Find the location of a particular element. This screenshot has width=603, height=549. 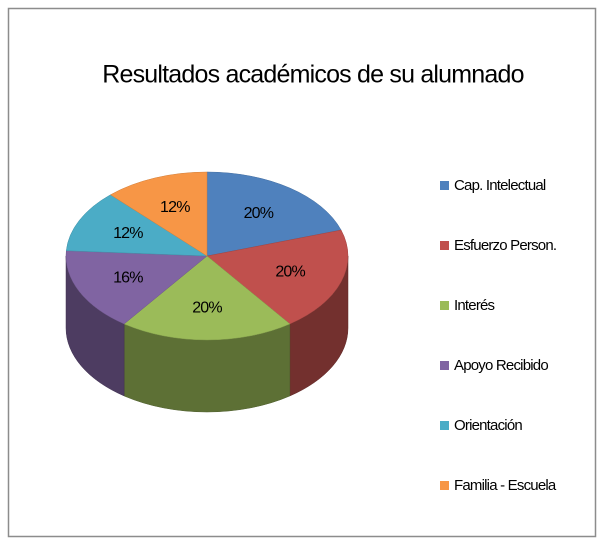

chart-title: Resultados académicos de su alumnado is located at coordinates (312, 75).